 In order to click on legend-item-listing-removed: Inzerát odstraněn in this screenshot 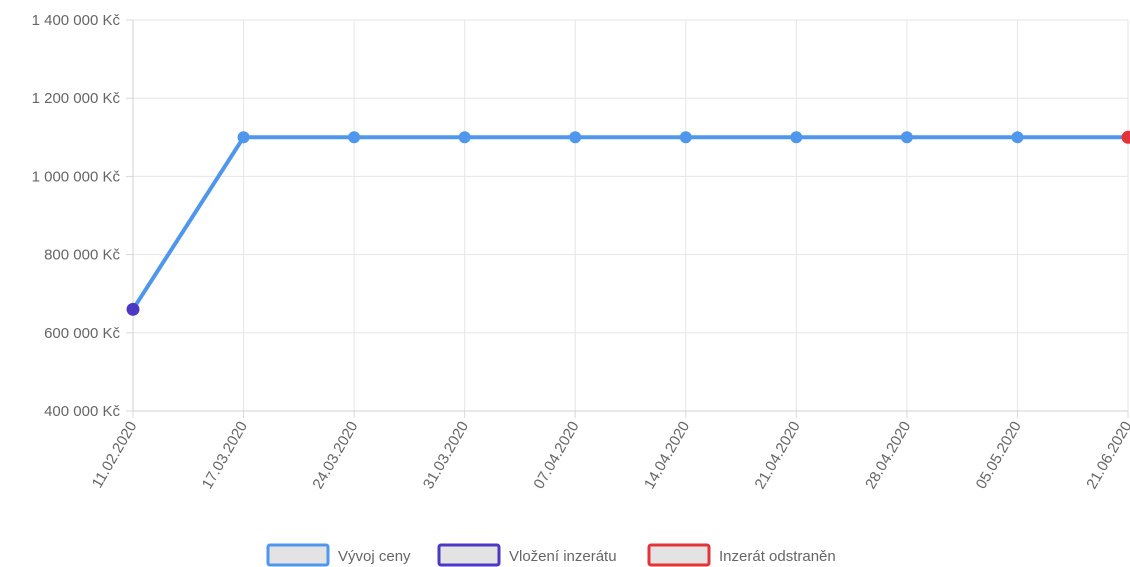, I will do `click(741, 555)`.